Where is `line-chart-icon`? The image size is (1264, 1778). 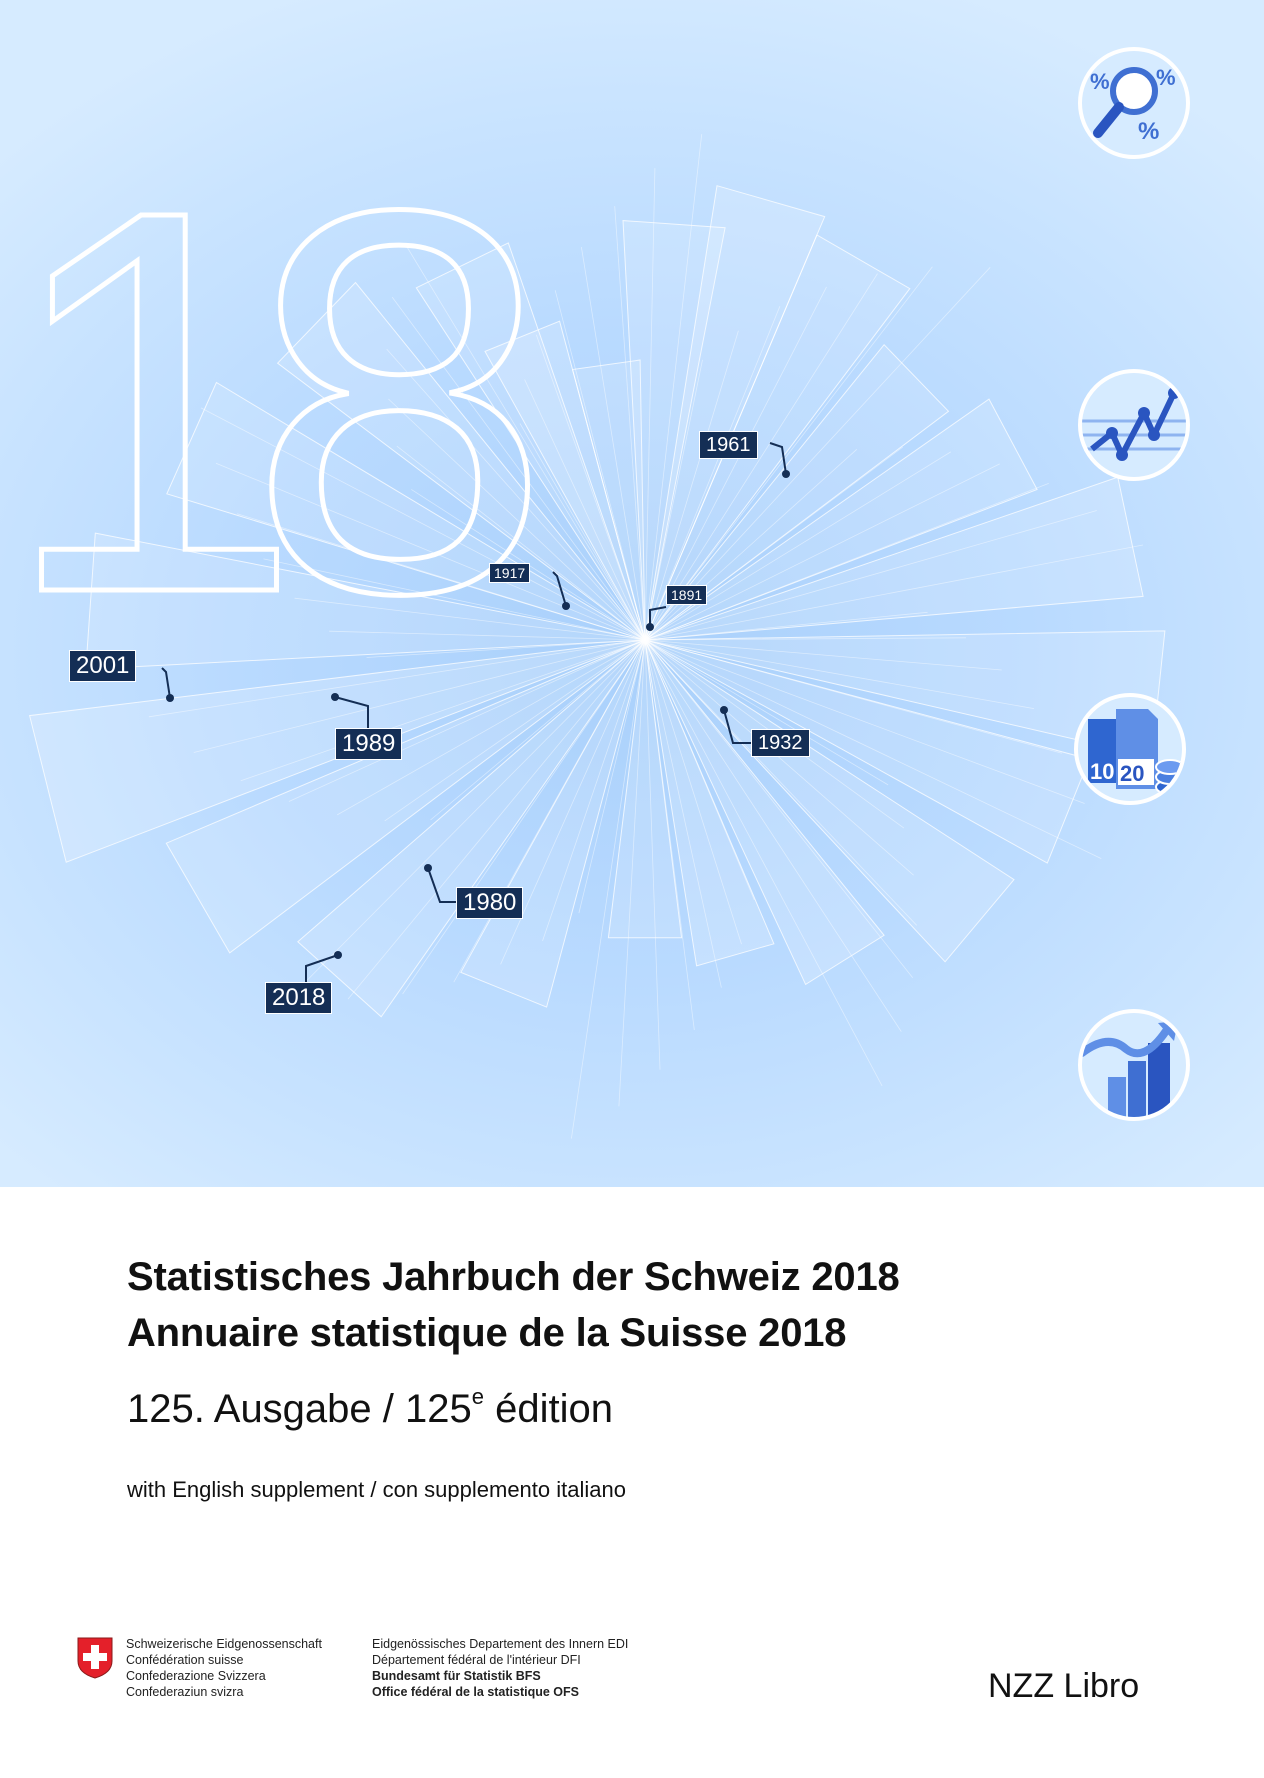 line-chart-icon is located at coordinates (1134, 425).